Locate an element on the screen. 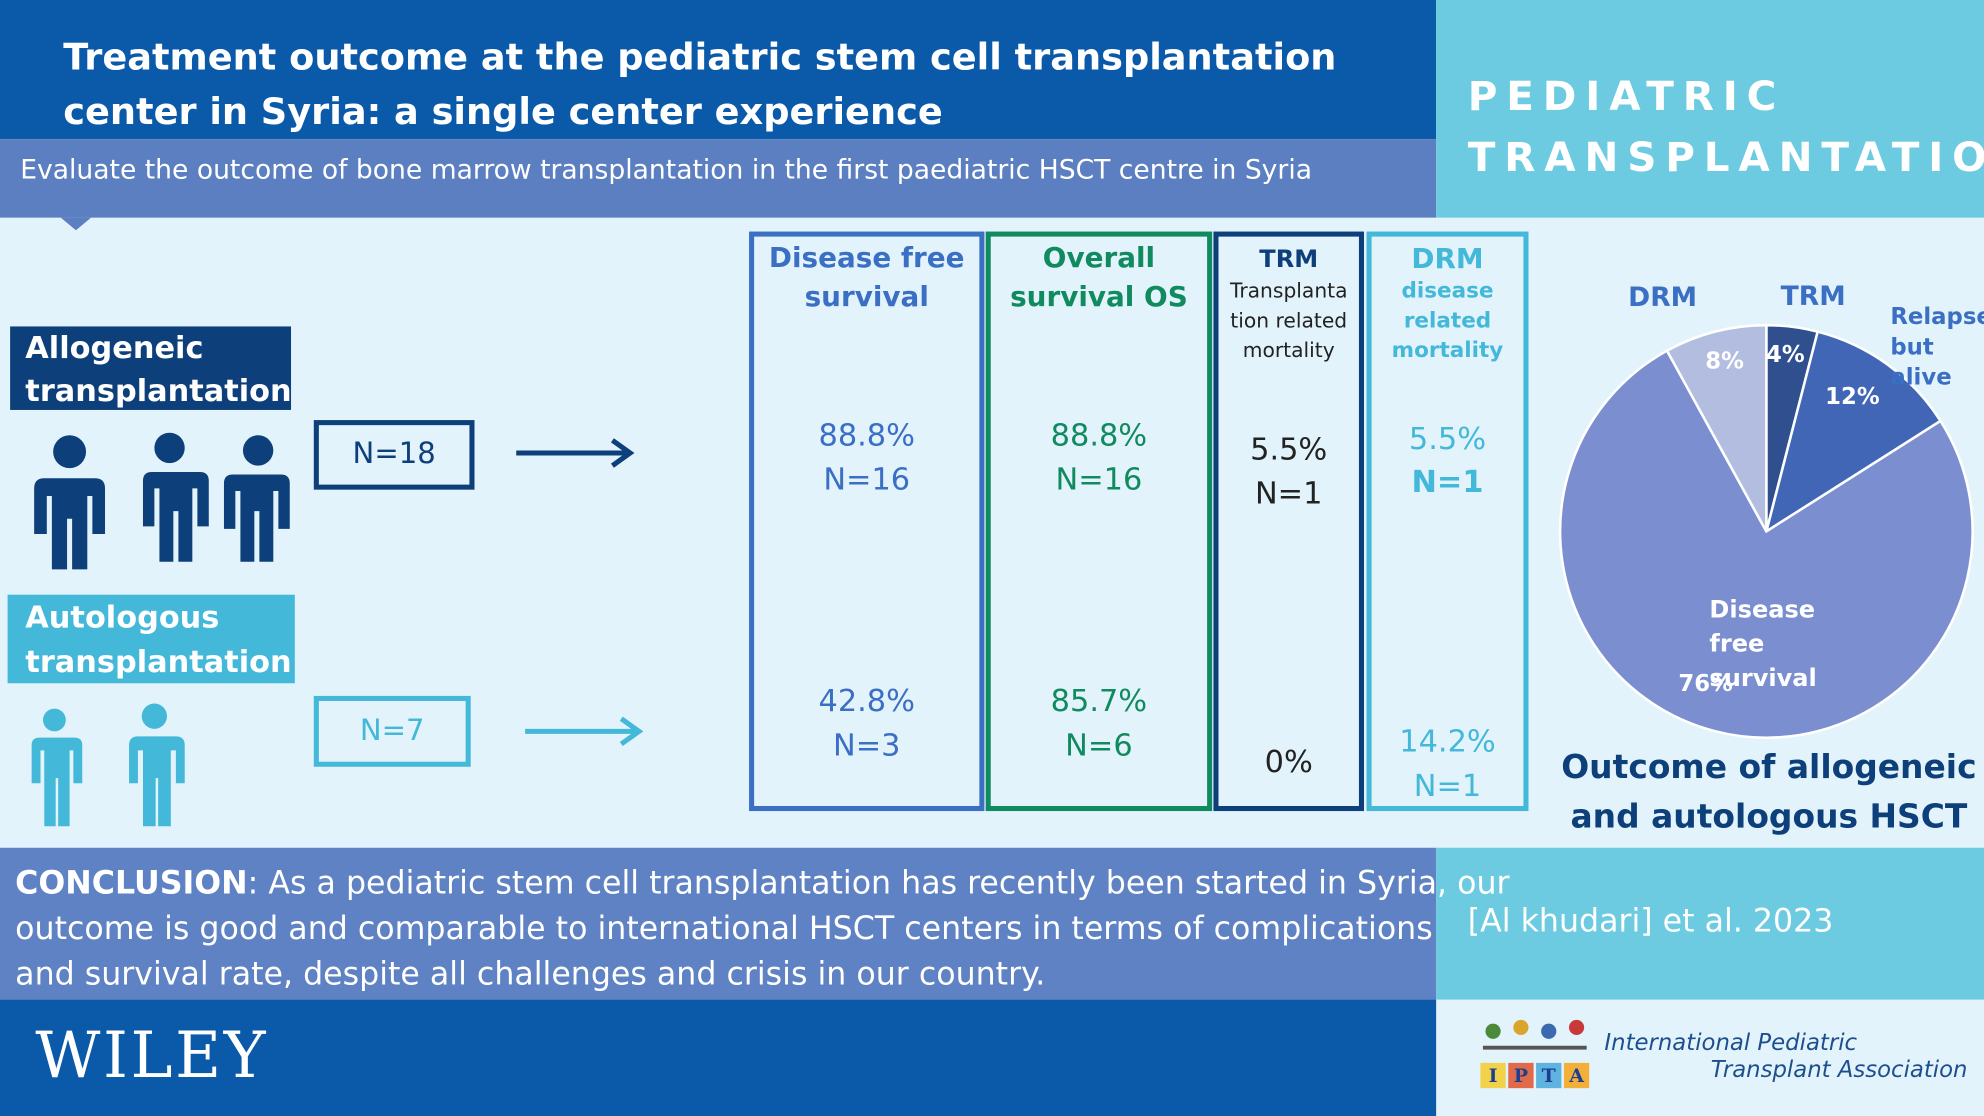 The height and width of the screenshot is (1116, 1984). header-band is located at coordinates (718, 70).